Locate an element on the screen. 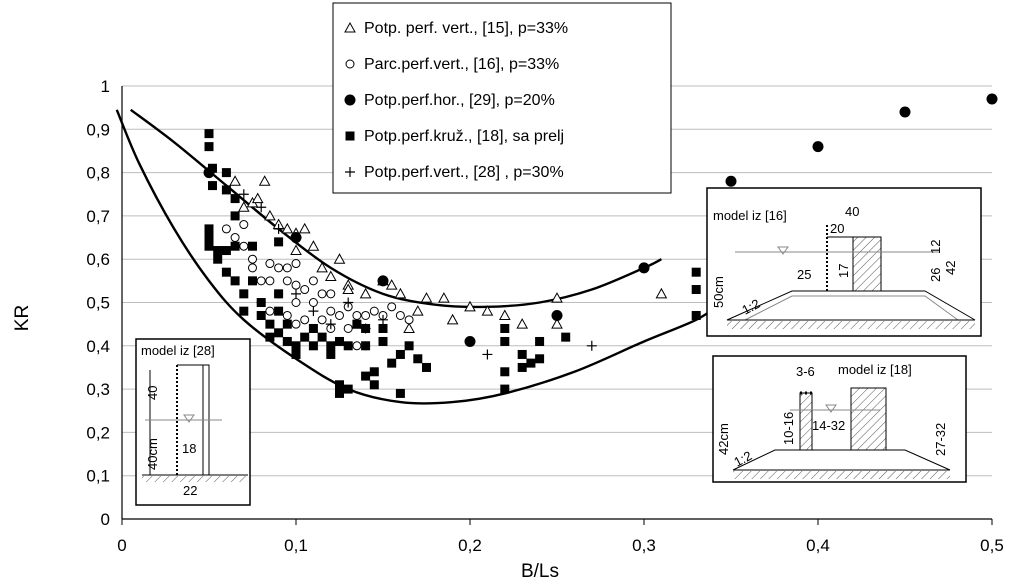 The height and width of the screenshot is (581, 1010). x-tick-label: 0,1 is located at coordinates (296, 545).